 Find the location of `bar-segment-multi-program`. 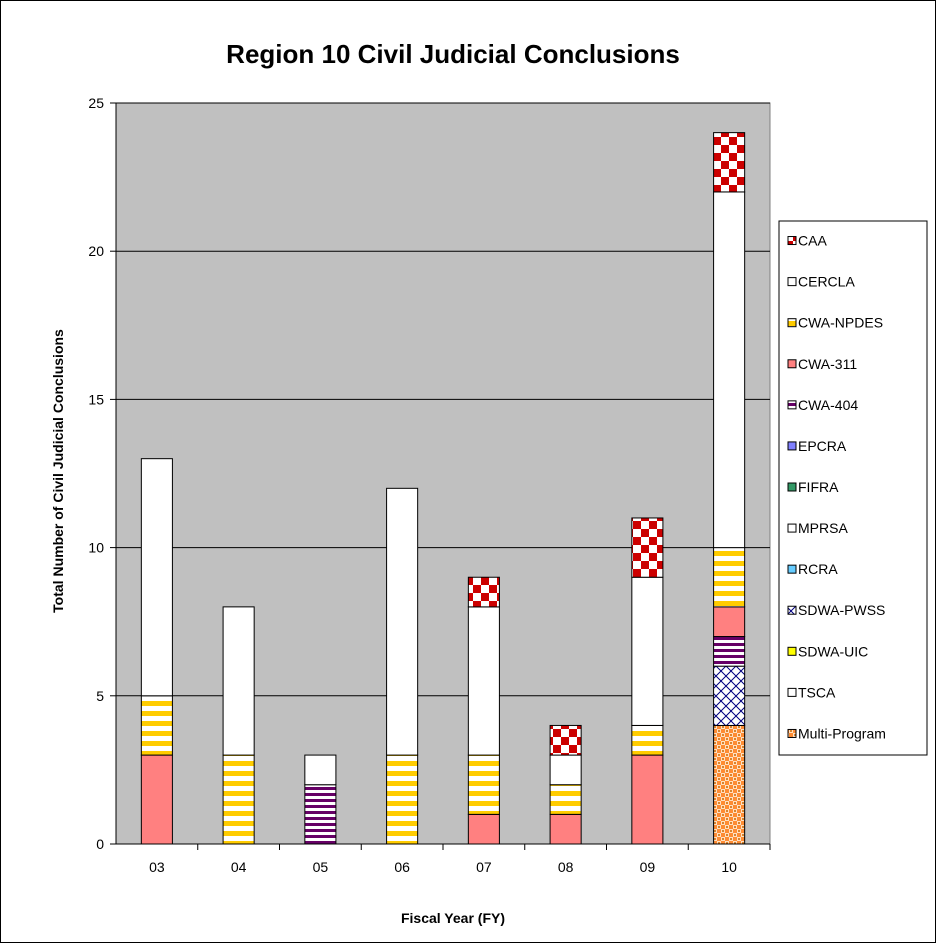

bar-segment-multi-program is located at coordinates (729, 784).